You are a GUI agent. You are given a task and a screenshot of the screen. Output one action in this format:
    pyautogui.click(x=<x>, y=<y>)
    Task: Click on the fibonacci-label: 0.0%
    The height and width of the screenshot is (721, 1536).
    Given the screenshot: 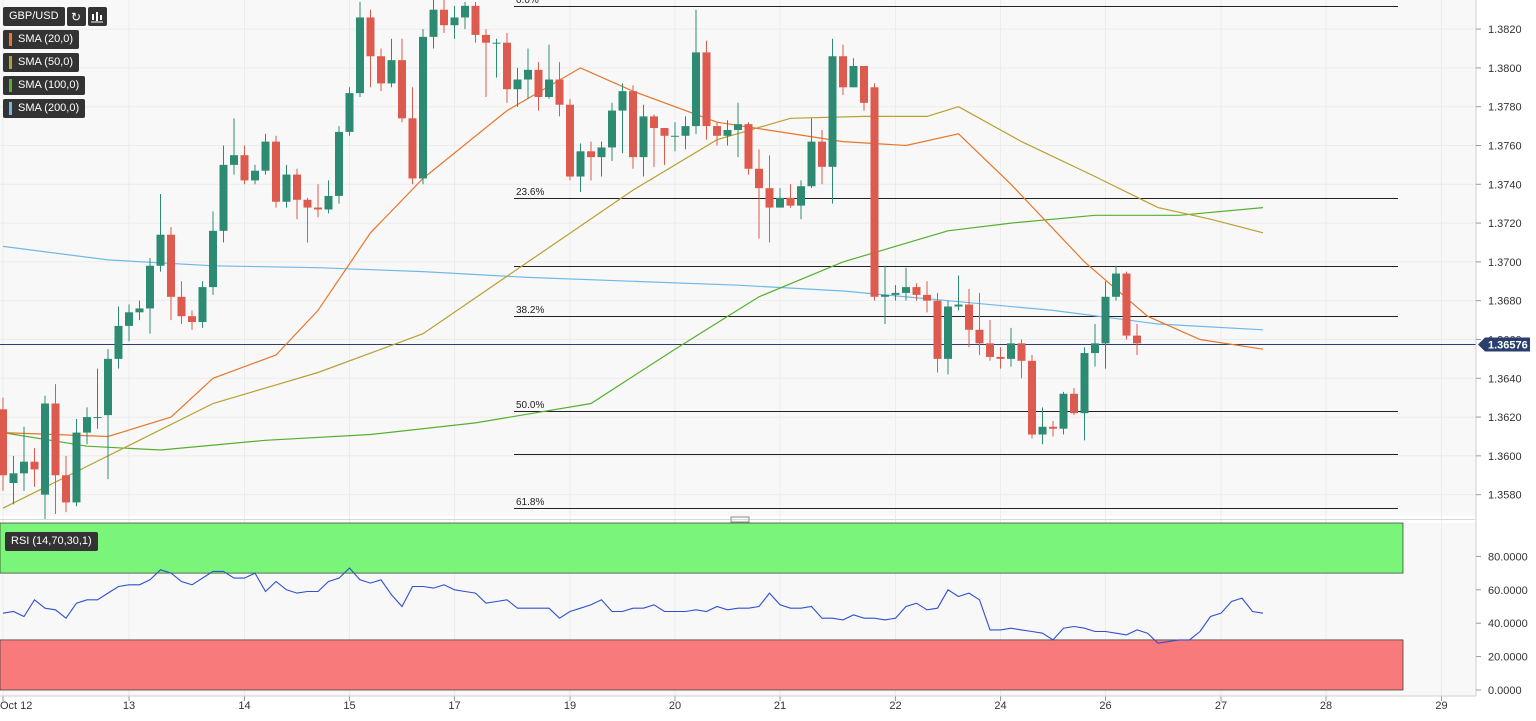 What is the action you would take?
    pyautogui.click(x=527, y=3)
    